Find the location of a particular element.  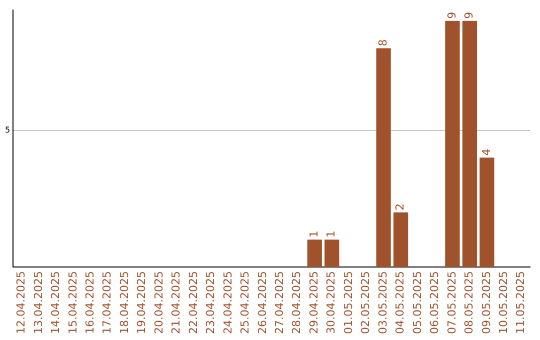

data-label: 4 is located at coordinates (486, 152).